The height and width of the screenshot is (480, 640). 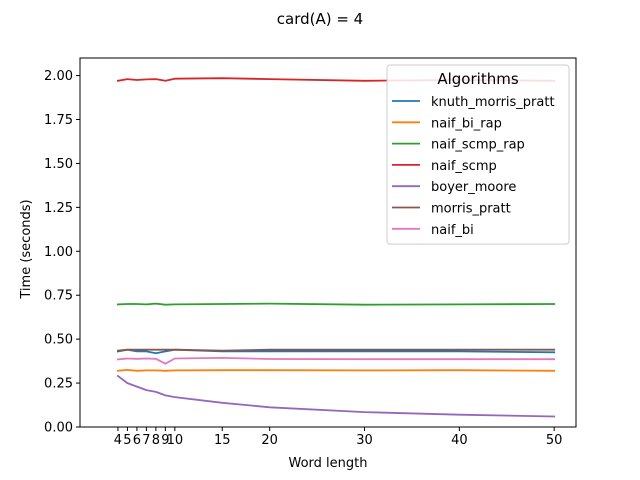 I want to click on x-tick-label: 5, so click(x=127, y=440).